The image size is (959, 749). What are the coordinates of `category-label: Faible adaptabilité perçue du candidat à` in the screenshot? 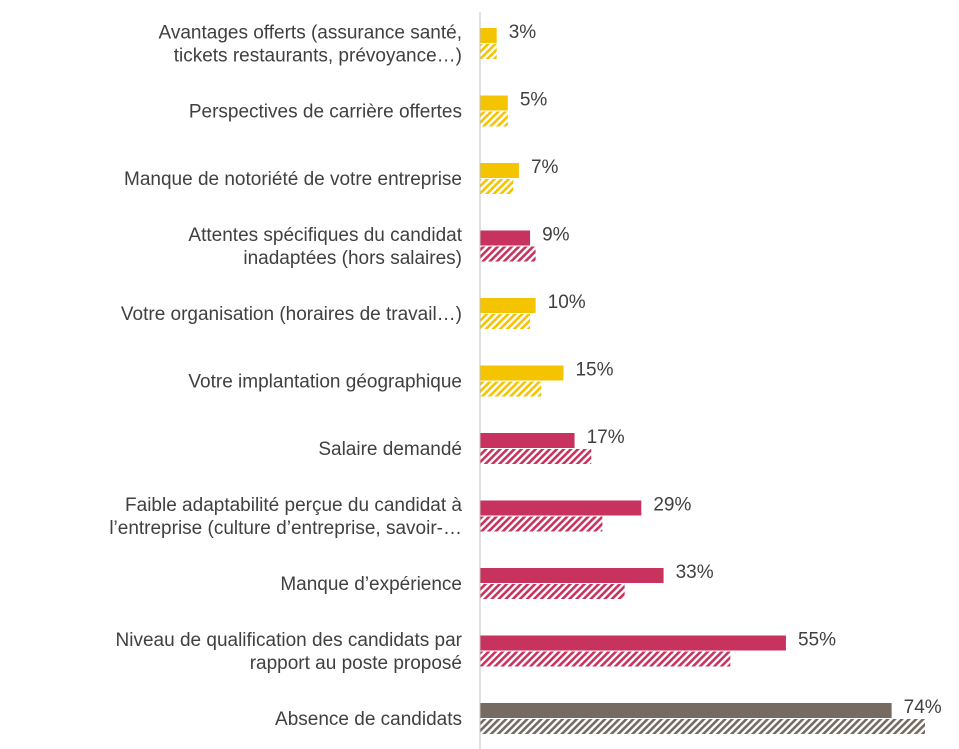 It's located at (293, 505).